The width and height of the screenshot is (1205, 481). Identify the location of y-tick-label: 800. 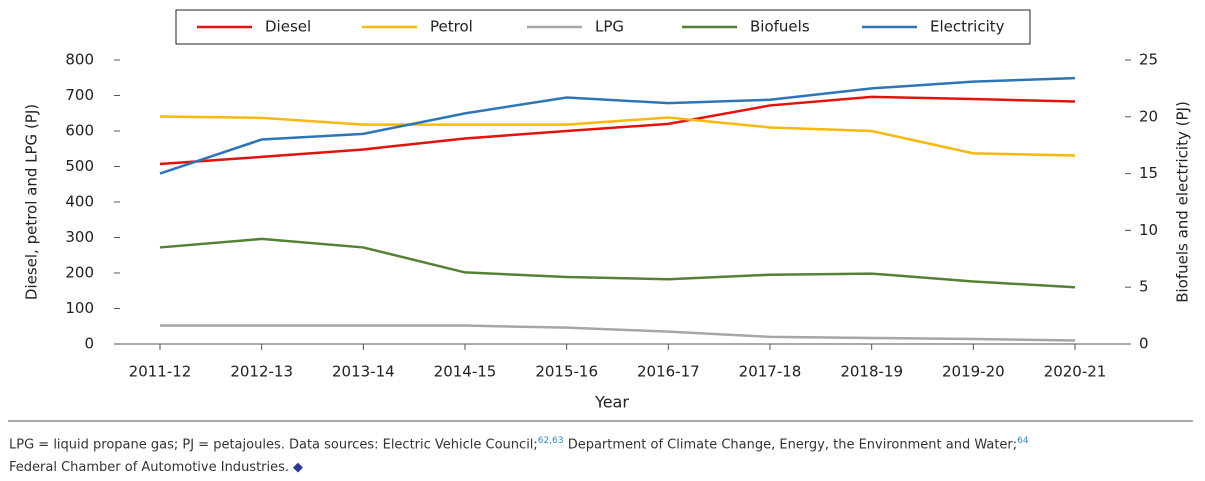
(79, 60).